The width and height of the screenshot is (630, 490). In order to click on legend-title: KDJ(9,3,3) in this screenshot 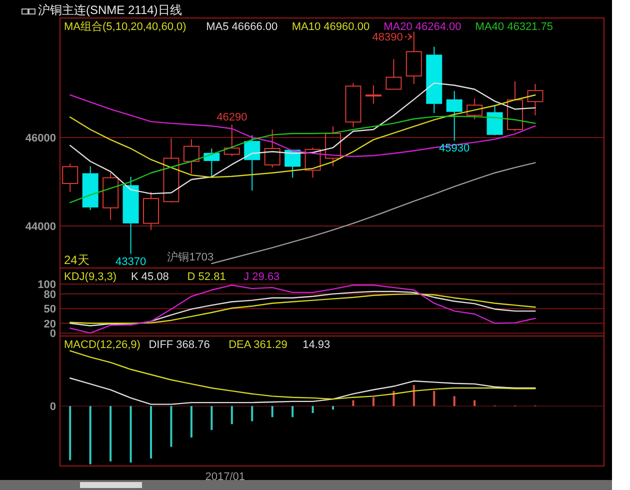, I will do `click(90, 277)`.